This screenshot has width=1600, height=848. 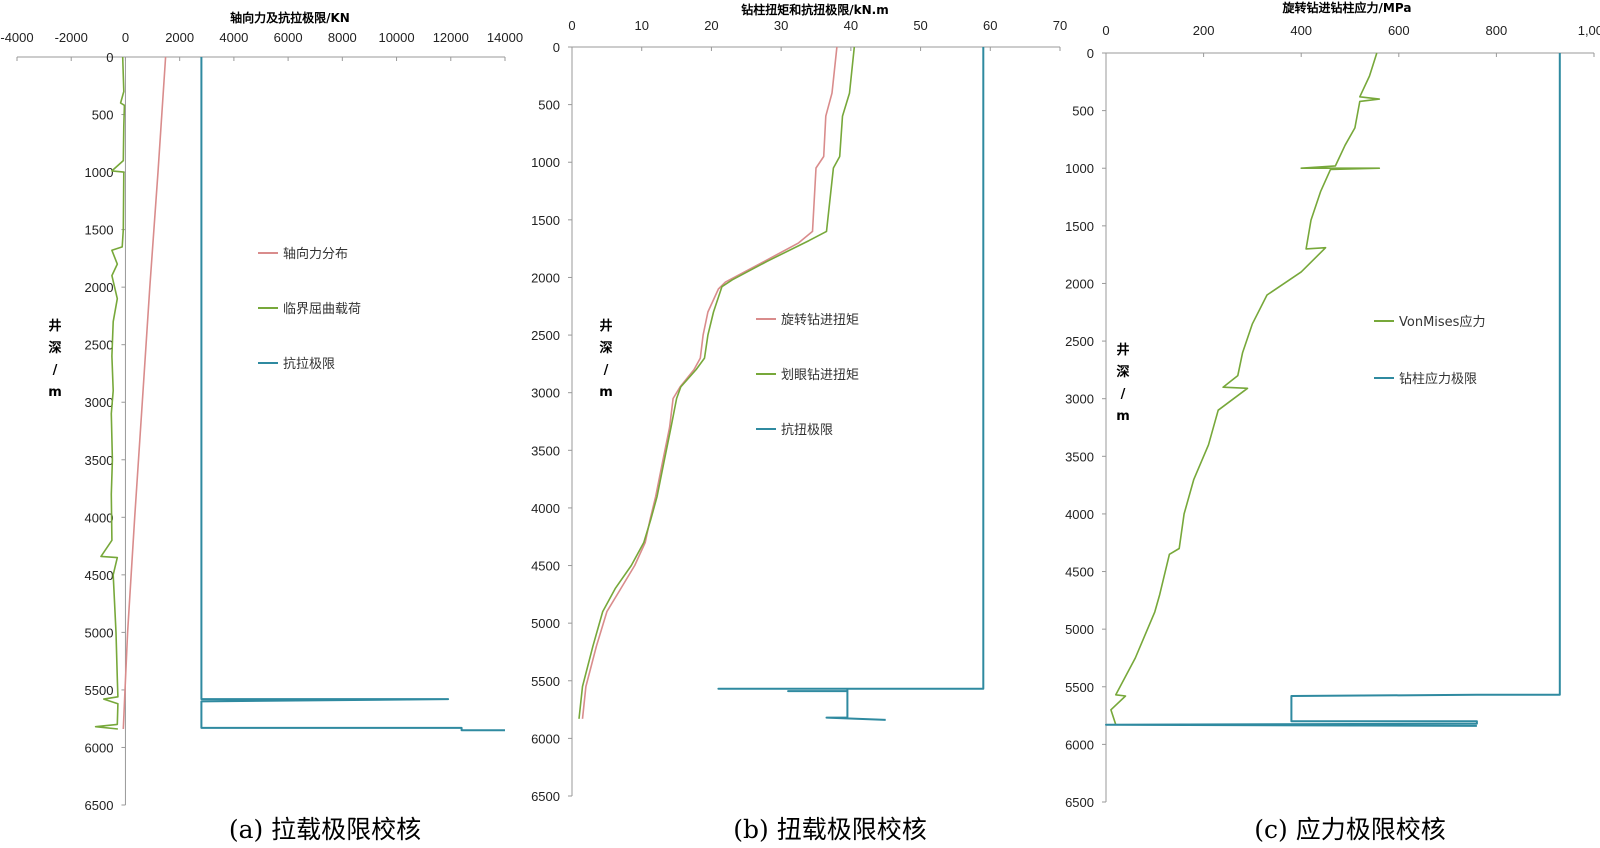 What do you see at coordinates (505, 37) in the screenshot?
I see `x-tick-label: 14000` at bounding box center [505, 37].